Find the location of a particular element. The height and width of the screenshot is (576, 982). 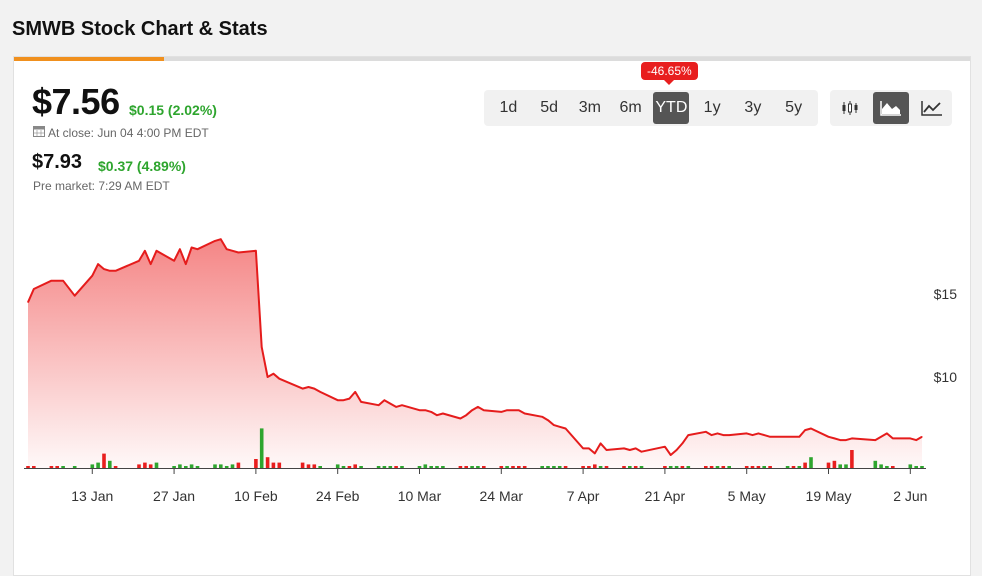

area-chart-button is located at coordinates (890, 108).